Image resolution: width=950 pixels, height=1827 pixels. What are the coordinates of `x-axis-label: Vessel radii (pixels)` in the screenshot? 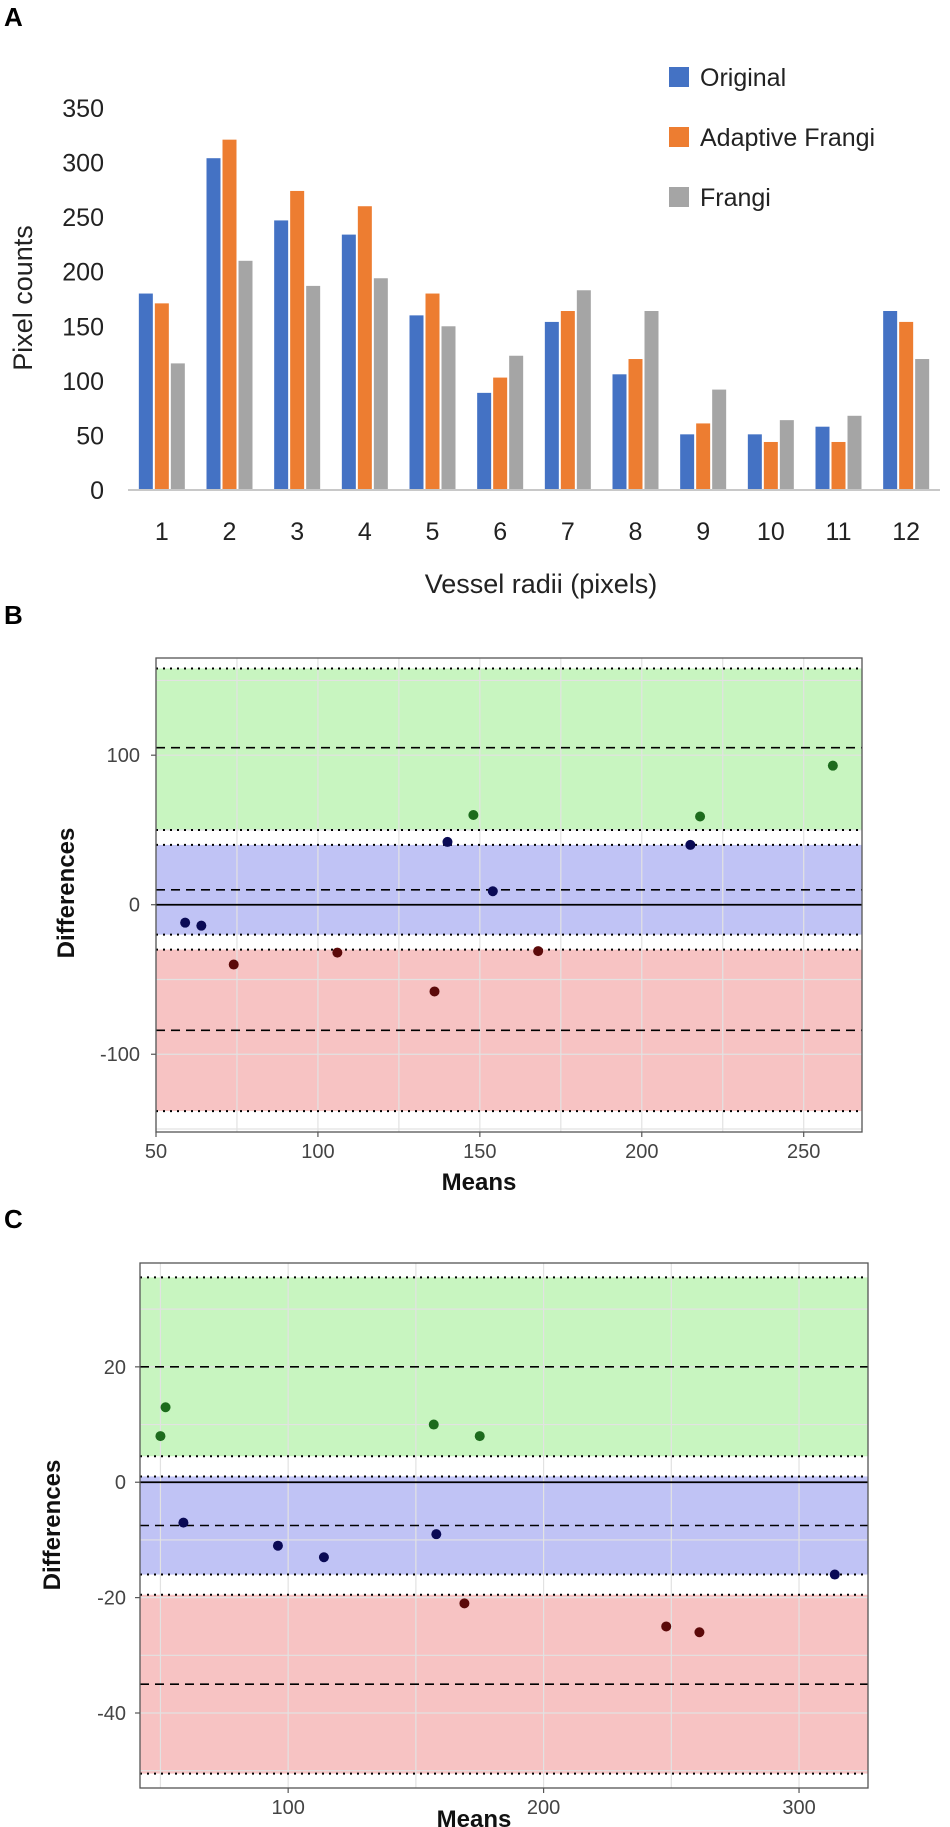 It's located at (541, 584).